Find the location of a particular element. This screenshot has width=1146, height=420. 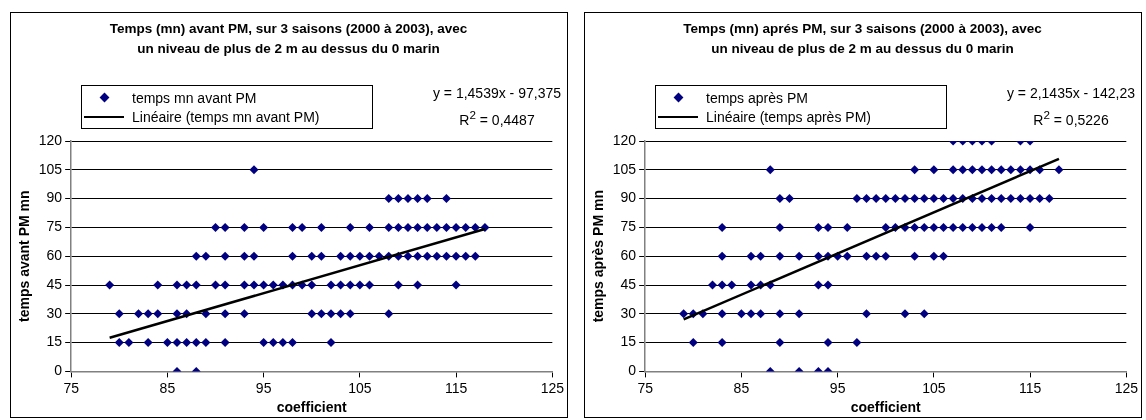

text: y = 2,1435x - 142,23 is located at coordinates (1070, 93).